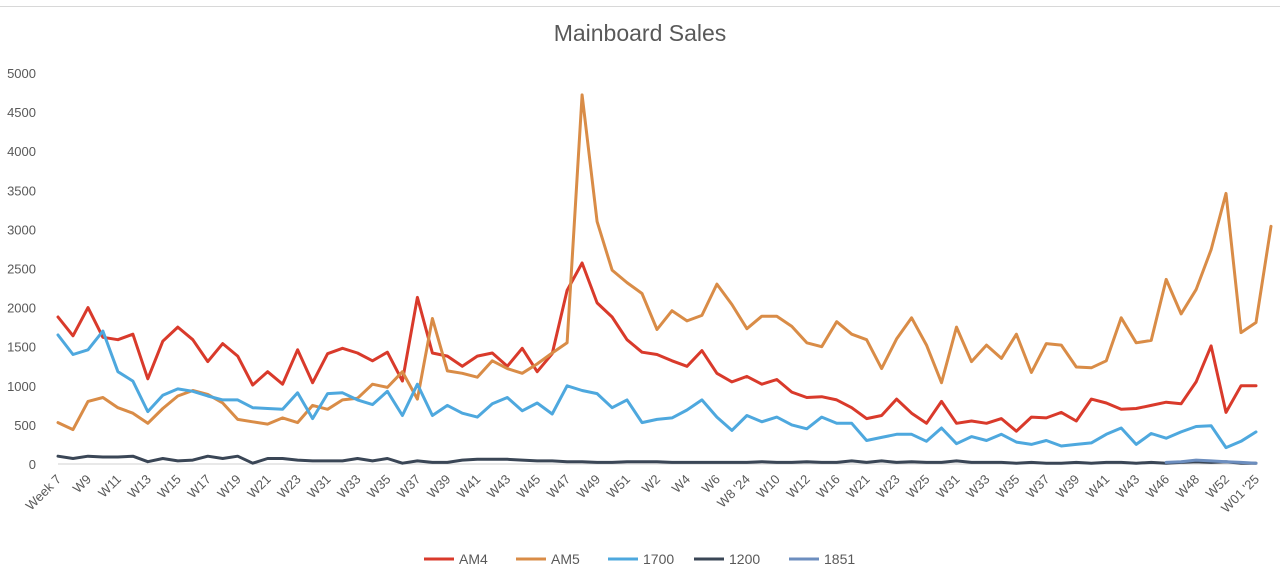 The image size is (1280, 579). I want to click on y-tick-label: 1000, so click(21, 386).